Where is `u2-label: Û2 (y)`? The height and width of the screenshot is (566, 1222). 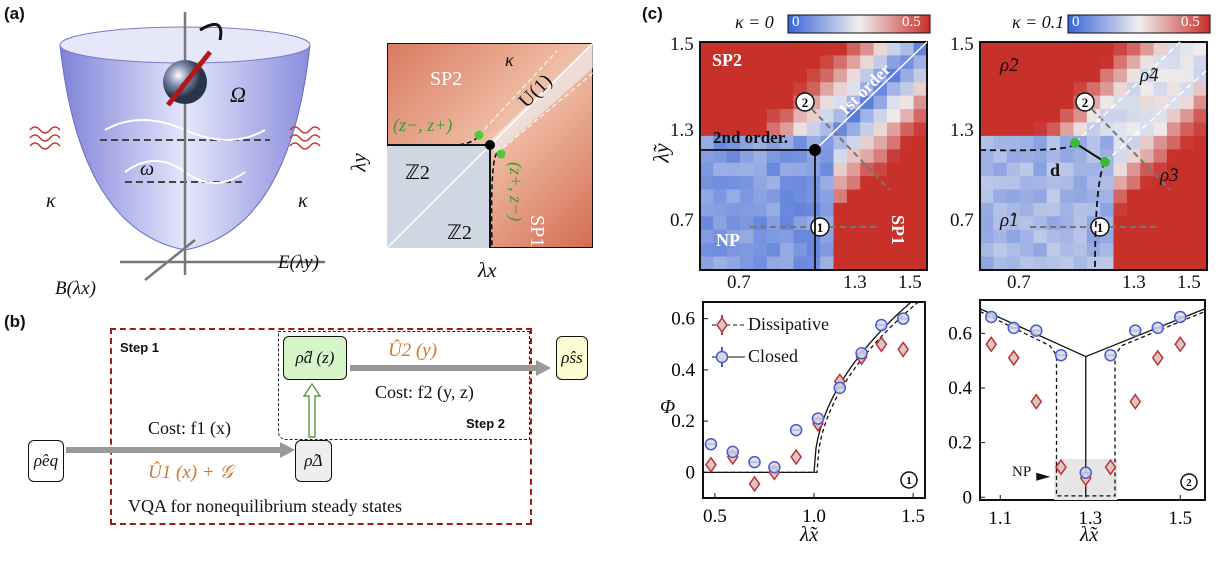
u2-label: Û2 (y) is located at coordinates (413, 350).